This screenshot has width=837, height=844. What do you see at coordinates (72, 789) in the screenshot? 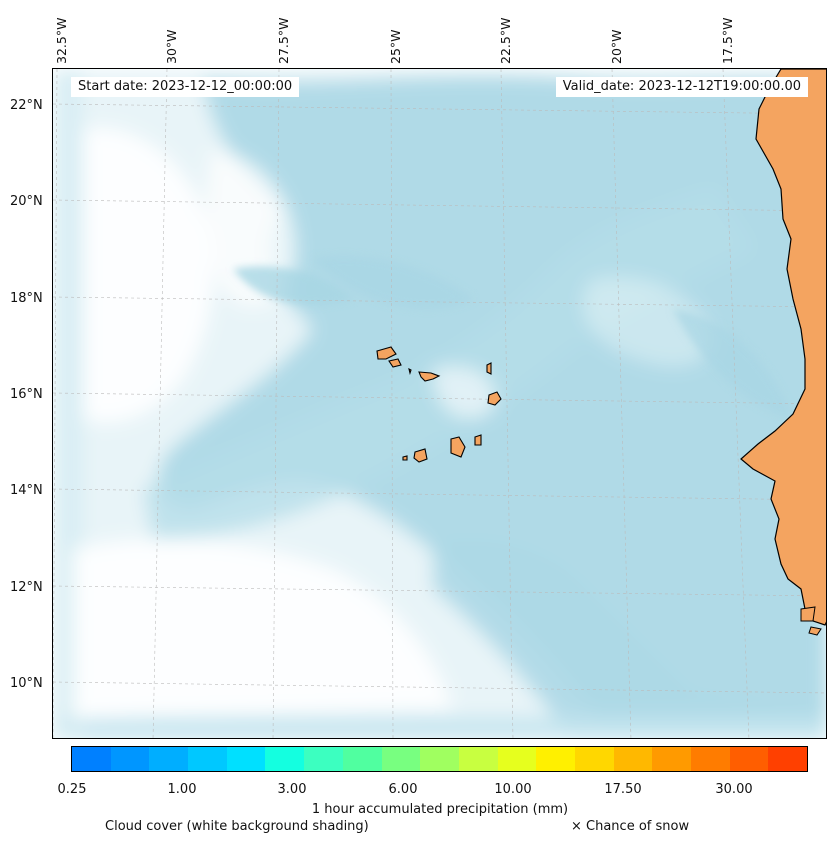
I see `colorbar-tick: 0.25` at bounding box center [72, 789].